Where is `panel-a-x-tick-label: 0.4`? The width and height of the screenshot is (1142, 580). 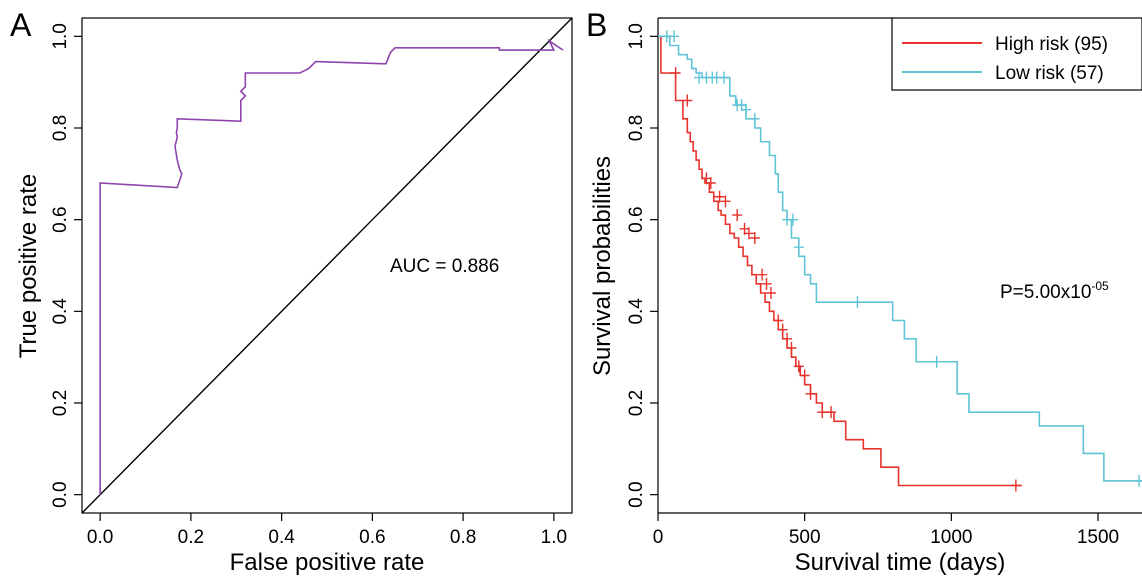 panel-a-x-tick-label: 0.4 is located at coordinates (281, 537).